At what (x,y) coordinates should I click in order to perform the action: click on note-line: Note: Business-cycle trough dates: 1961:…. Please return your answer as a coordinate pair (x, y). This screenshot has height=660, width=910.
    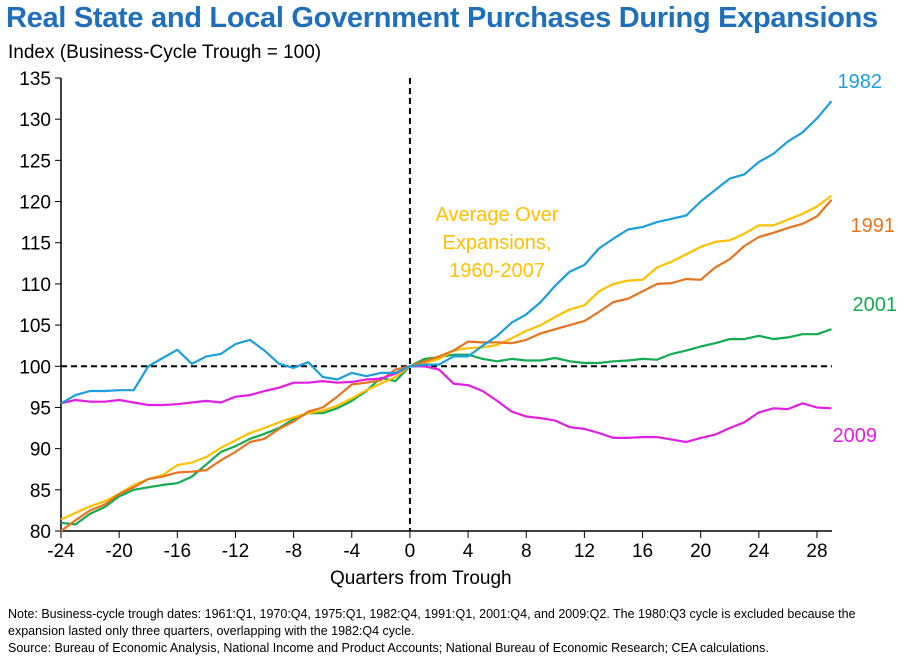
    Looking at the image, I should click on (432, 614).